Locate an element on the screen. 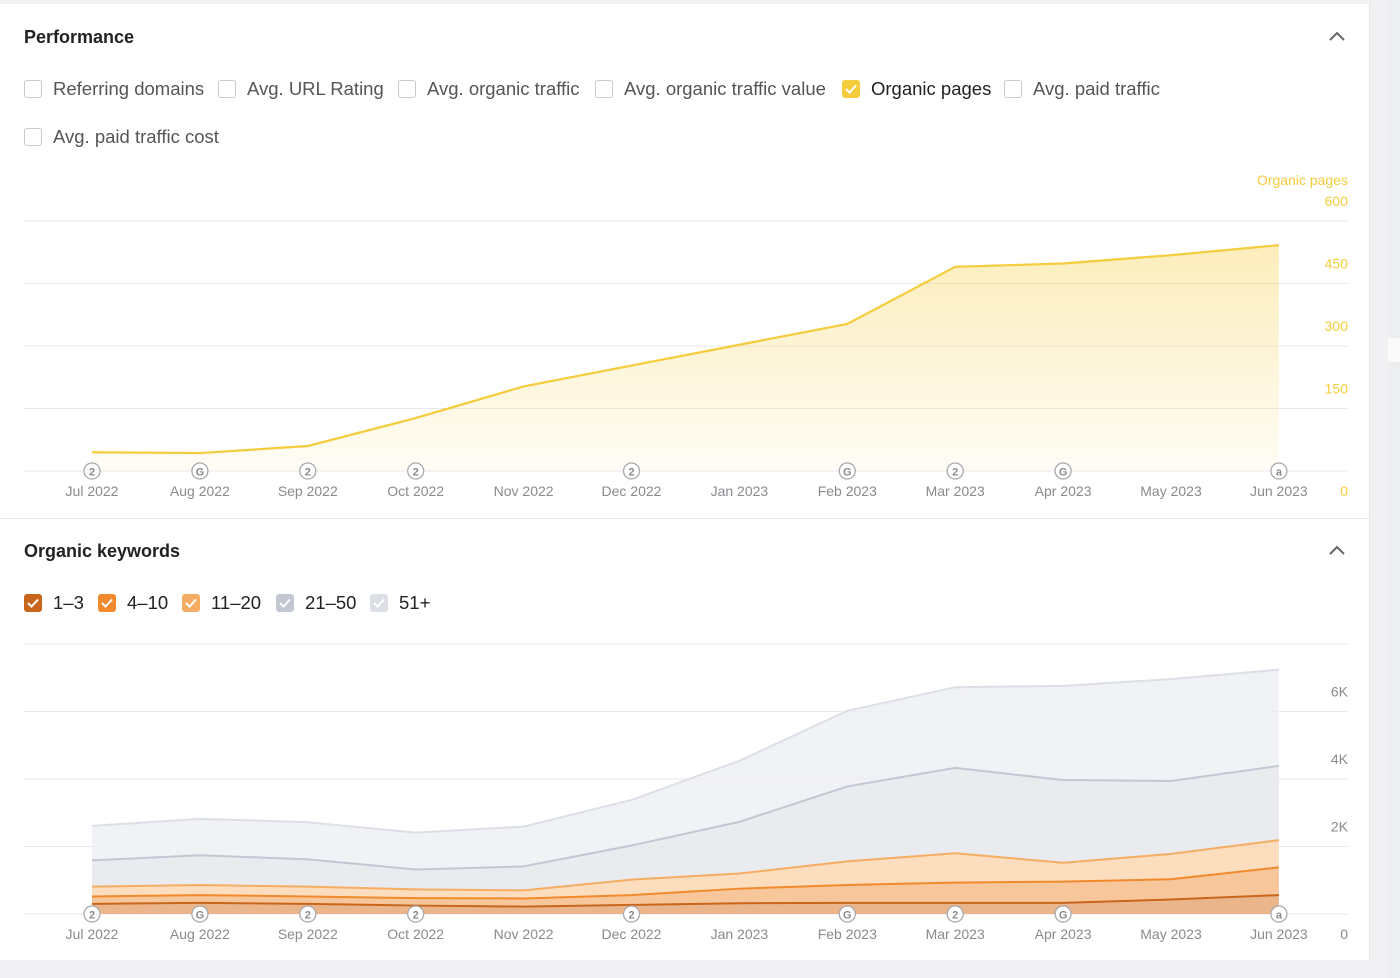 This screenshot has width=1400, height=978. y-tick-label: 4K is located at coordinates (1340, 759).